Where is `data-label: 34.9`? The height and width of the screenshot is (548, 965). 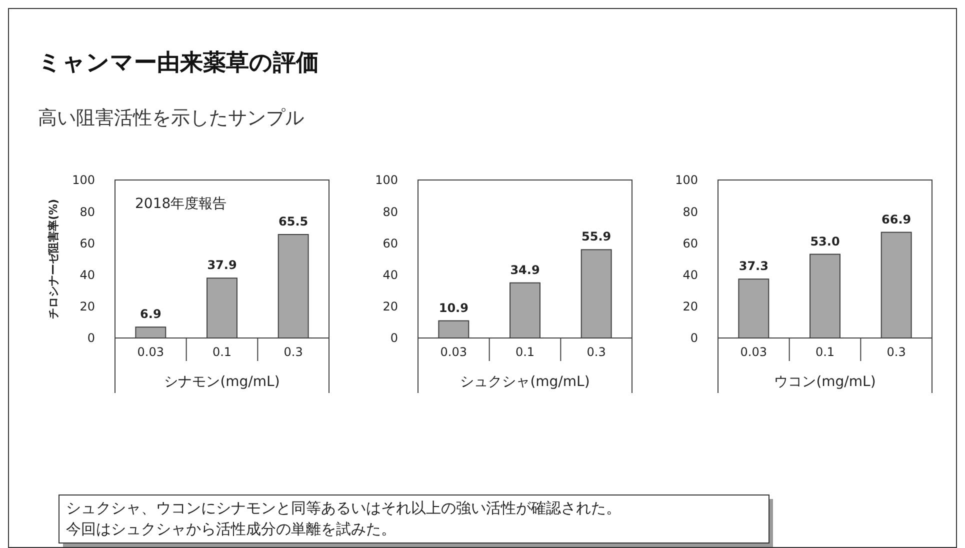 data-label: 34.9 is located at coordinates (525, 269).